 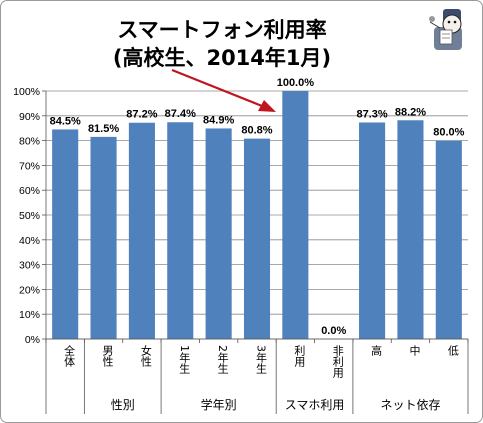 What do you see at coordinates (414, 350) in the screenshot?
I see `category-label: 中` at bounding box center [414, 350].